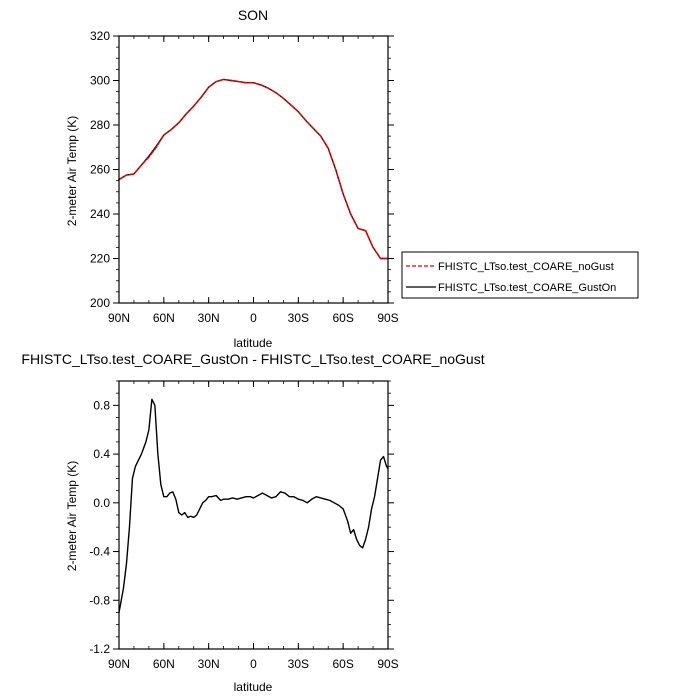 The width and height of the screenshot is (684, 697). I want to click on y-tick-label: -1.2, so click(99, 649).